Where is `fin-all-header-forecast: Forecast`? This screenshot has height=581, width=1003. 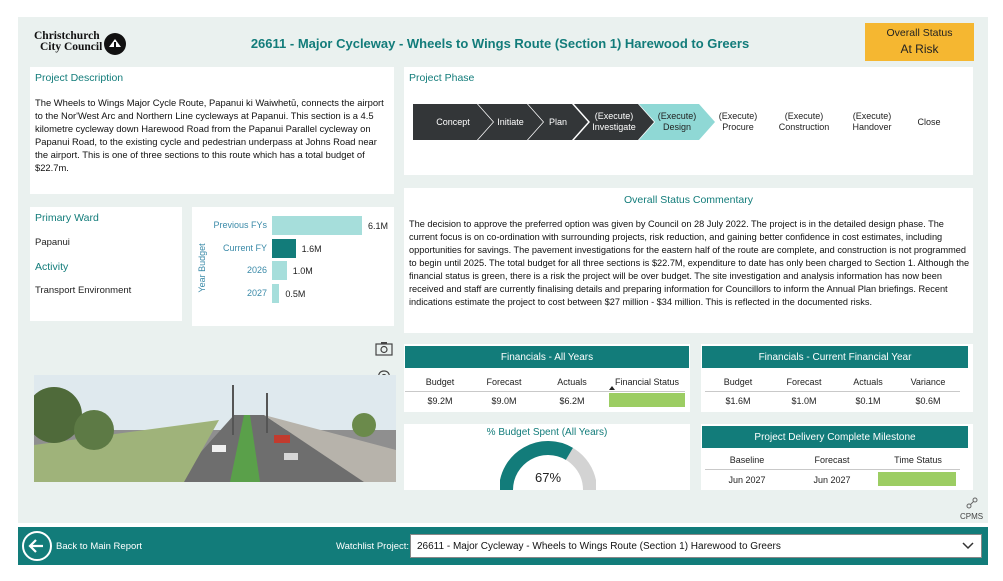 fin-all-header-forecast: Forecast is located at coordinates (504, 382).